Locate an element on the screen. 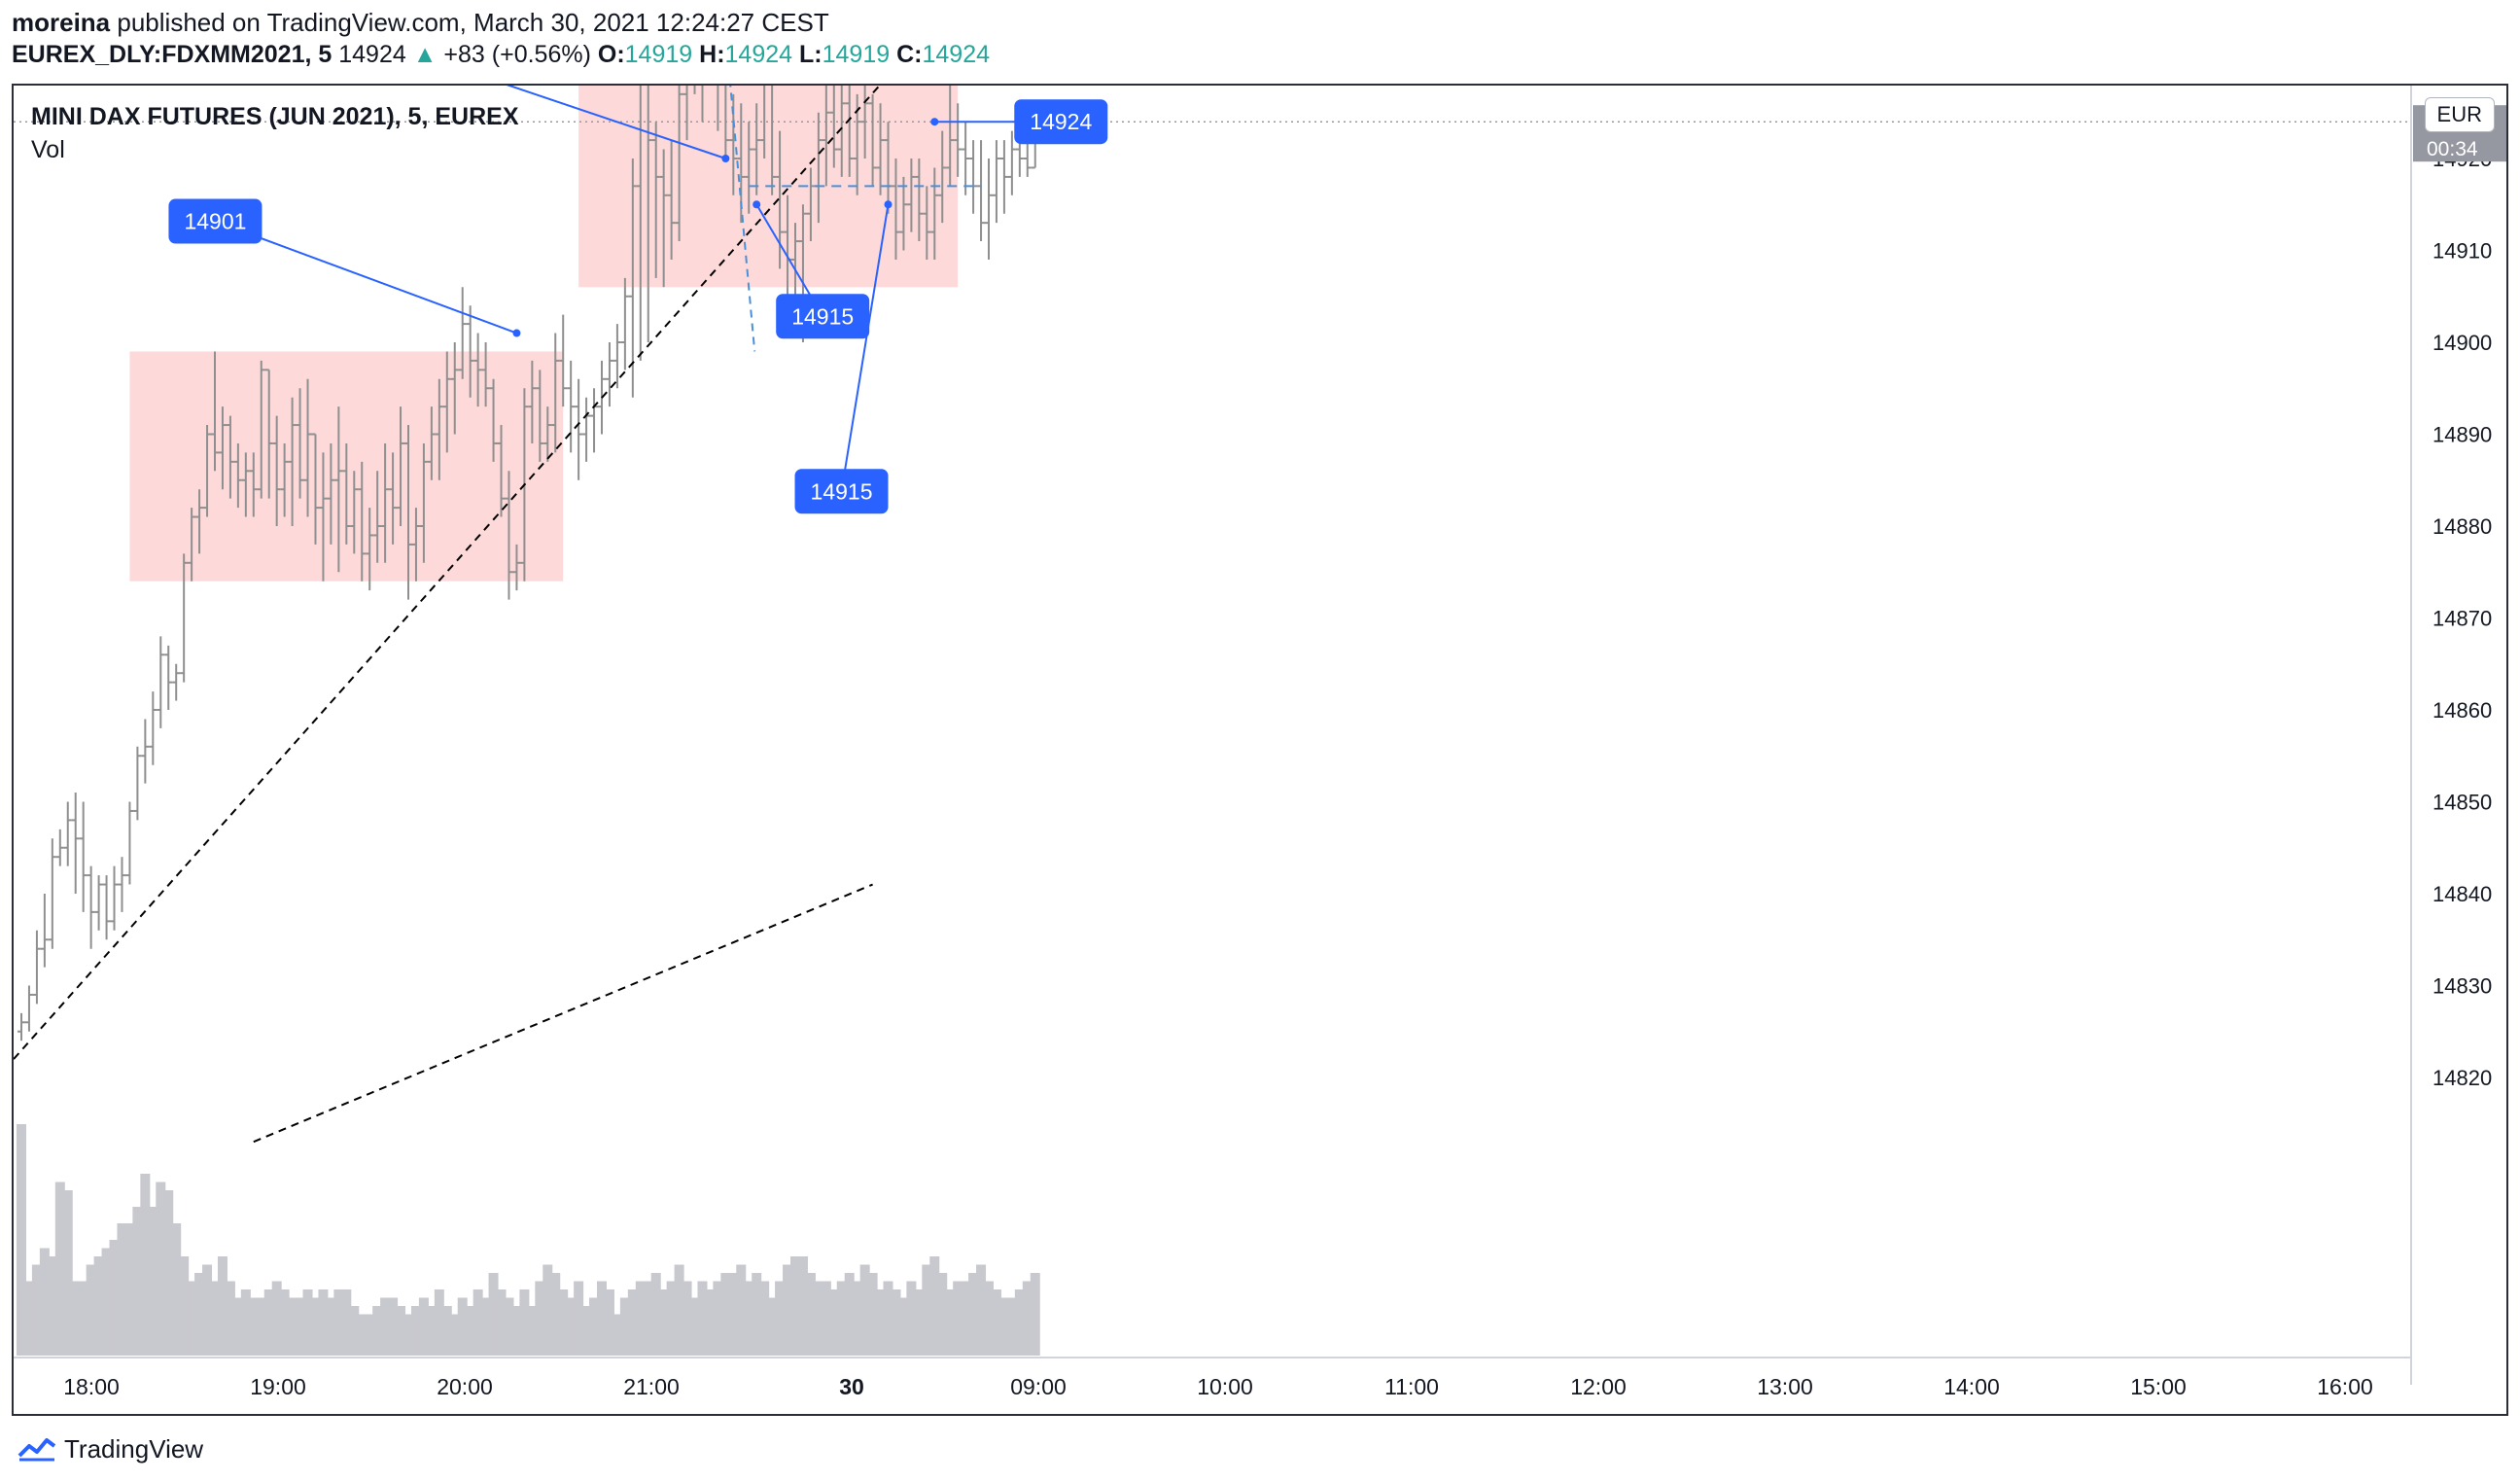 This screenshot has width=2520, height=1482. open-value: 14919 is located at coordinates (658, 54).